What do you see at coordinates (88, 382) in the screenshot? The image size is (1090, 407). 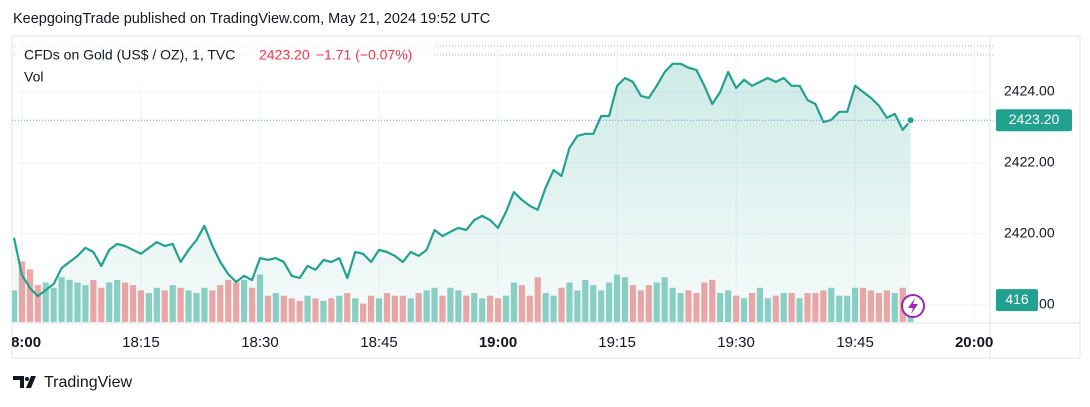 I see `footer-brand: TradingView` at bounding box center [88, 382].